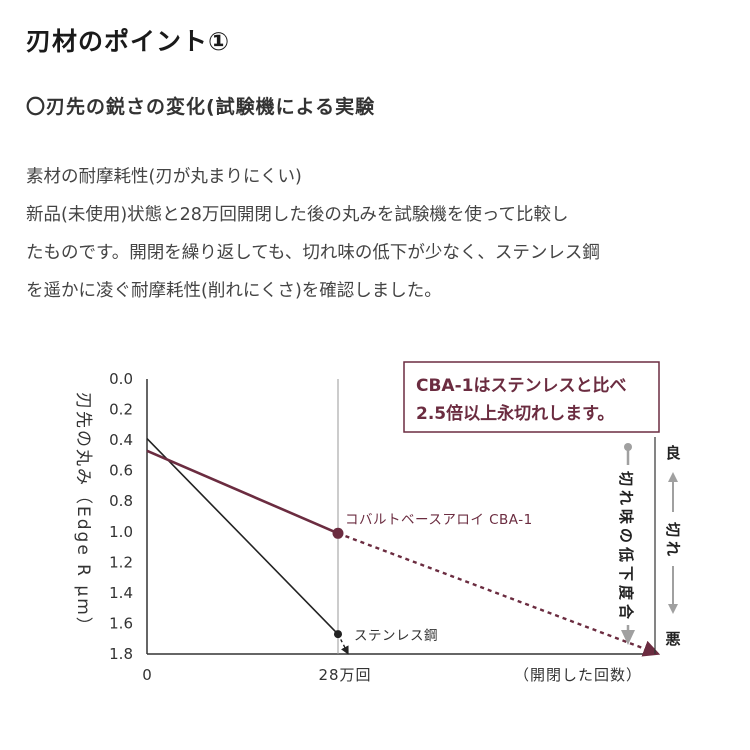  I want to click on degradation-label-bg, so click(629, 545).